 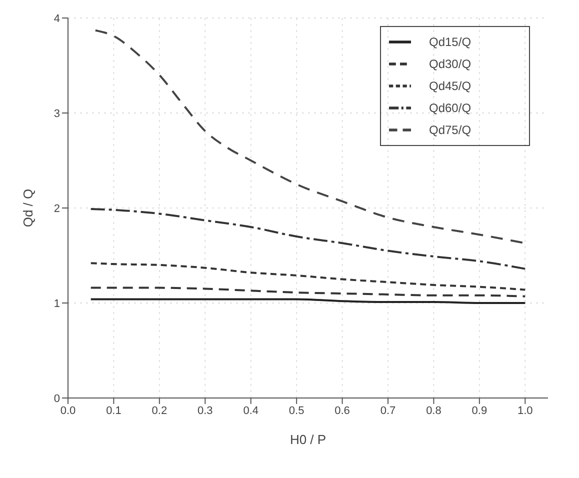 I want to click on x-tick-label: 0.8, so click(x=434, y=410).